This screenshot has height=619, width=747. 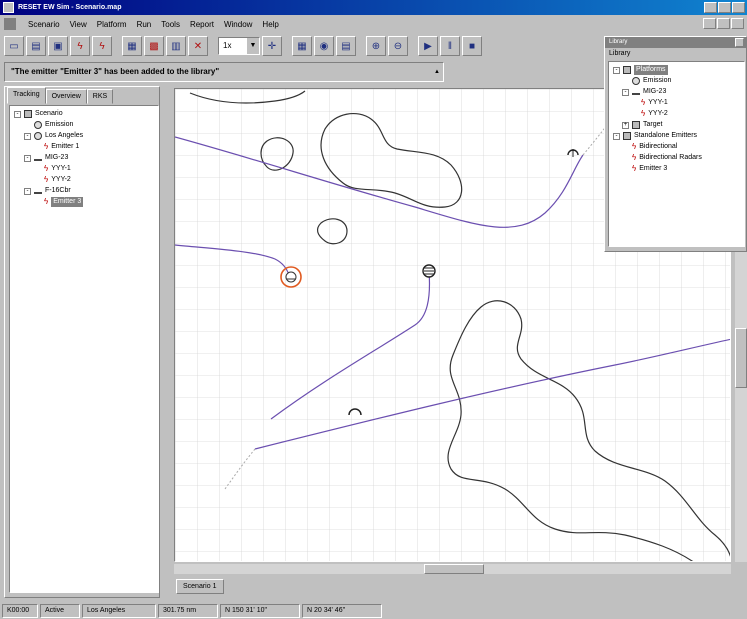 I want to click on chevron-down-icon: ▼, so click(x=253, y=46).